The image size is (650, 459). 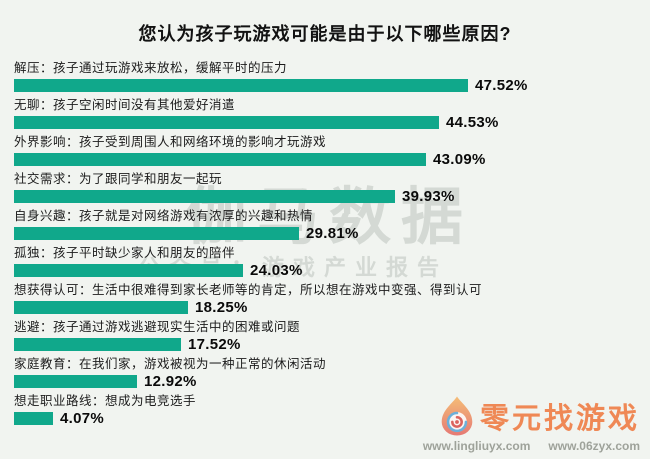 I want to click on chart-row: 无聊：孩子空闲时间没有其他爱好消遣 44.53%, so click(x=327, y=114).